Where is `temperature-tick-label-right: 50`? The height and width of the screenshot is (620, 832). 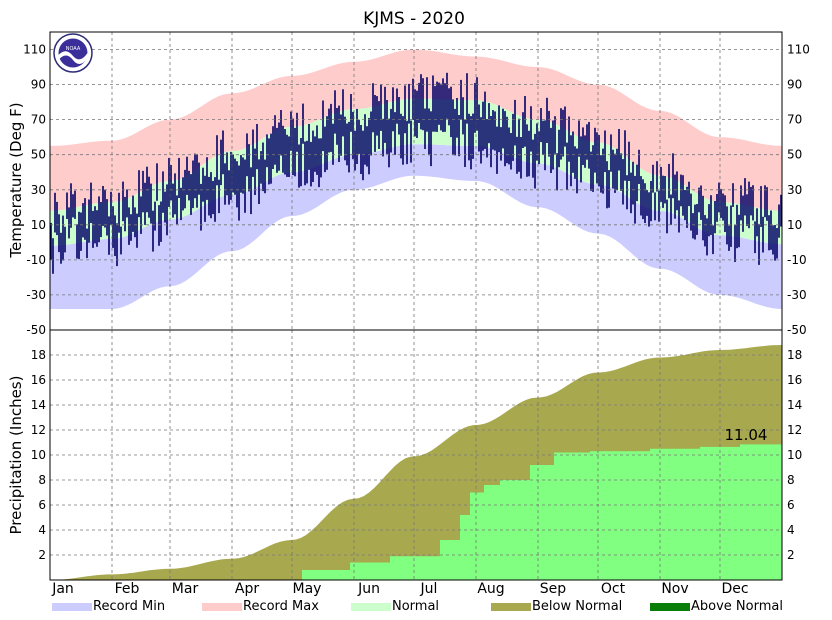
temperature-tick-label-right: 50 is located at coordinates (794, 155).